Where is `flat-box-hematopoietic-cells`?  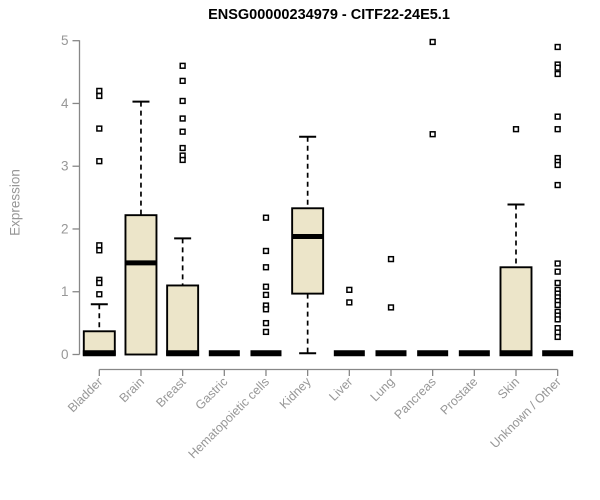 flat-box-hematopoietic-cells is located at coordinates (266, 353).